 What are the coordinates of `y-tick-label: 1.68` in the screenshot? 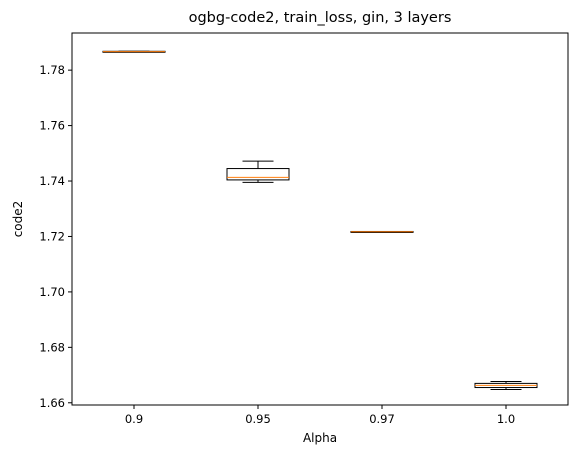 It's located at (52, 347).